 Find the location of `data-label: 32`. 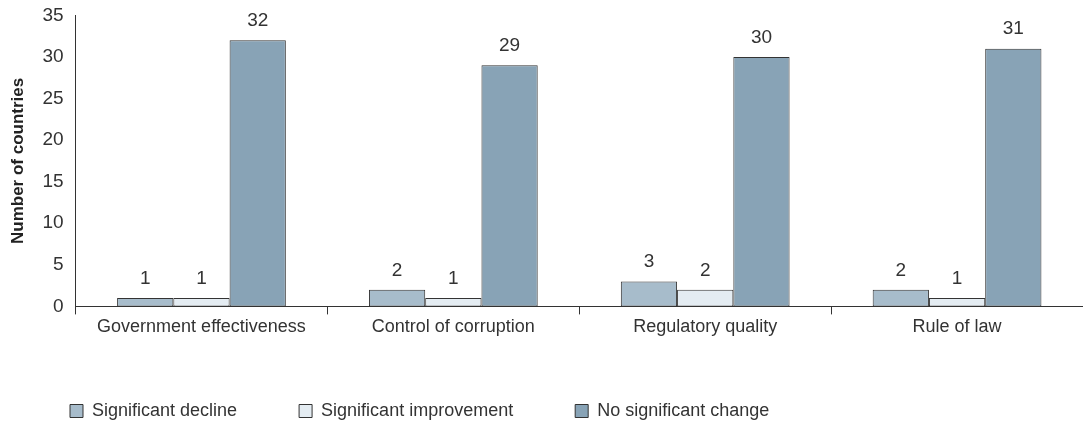

data-label: 32 is located at coordinates (258, 20).